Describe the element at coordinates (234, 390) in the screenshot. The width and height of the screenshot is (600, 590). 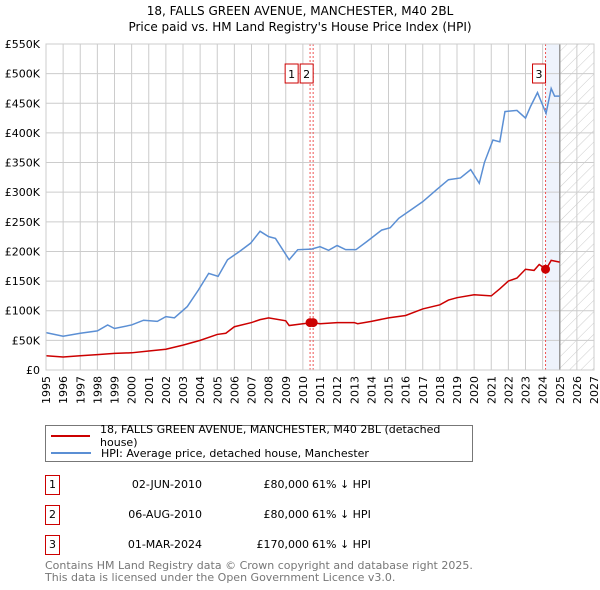
I see `x-tick-label: 2006` at that location.